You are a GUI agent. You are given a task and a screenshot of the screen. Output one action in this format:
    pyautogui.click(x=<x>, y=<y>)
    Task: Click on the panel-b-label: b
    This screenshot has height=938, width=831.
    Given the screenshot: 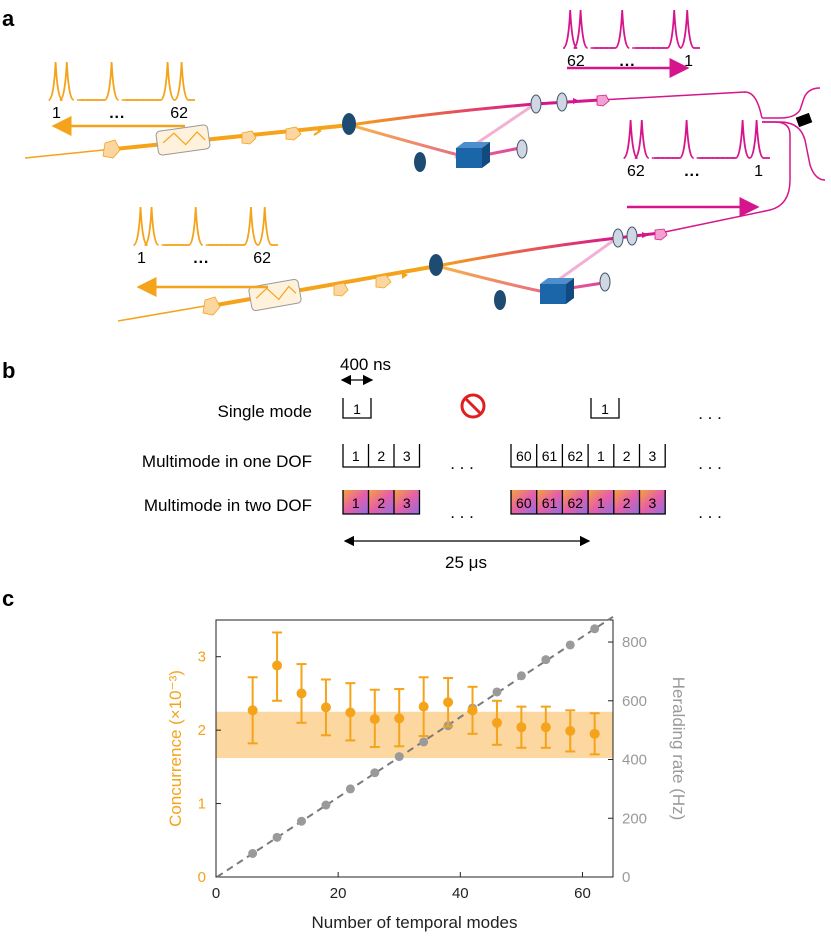 What is the action you would take?
    pyautogui.click(x=8, y=370)
    